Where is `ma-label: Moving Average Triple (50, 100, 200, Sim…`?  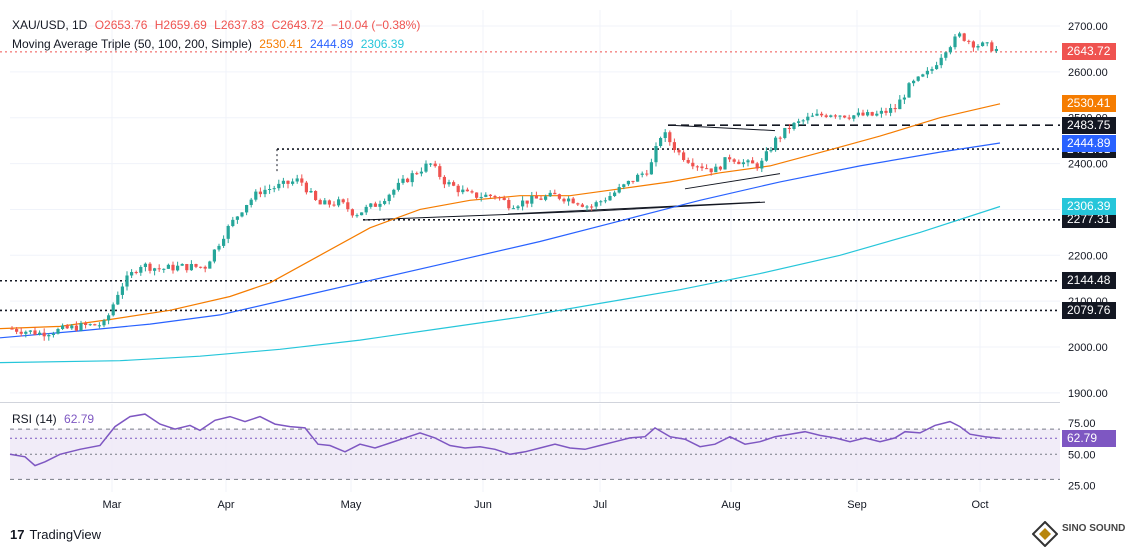
ma-label: Moving Average Triple (50, 100, 200, Sim… is located at coordinates (132, 44).